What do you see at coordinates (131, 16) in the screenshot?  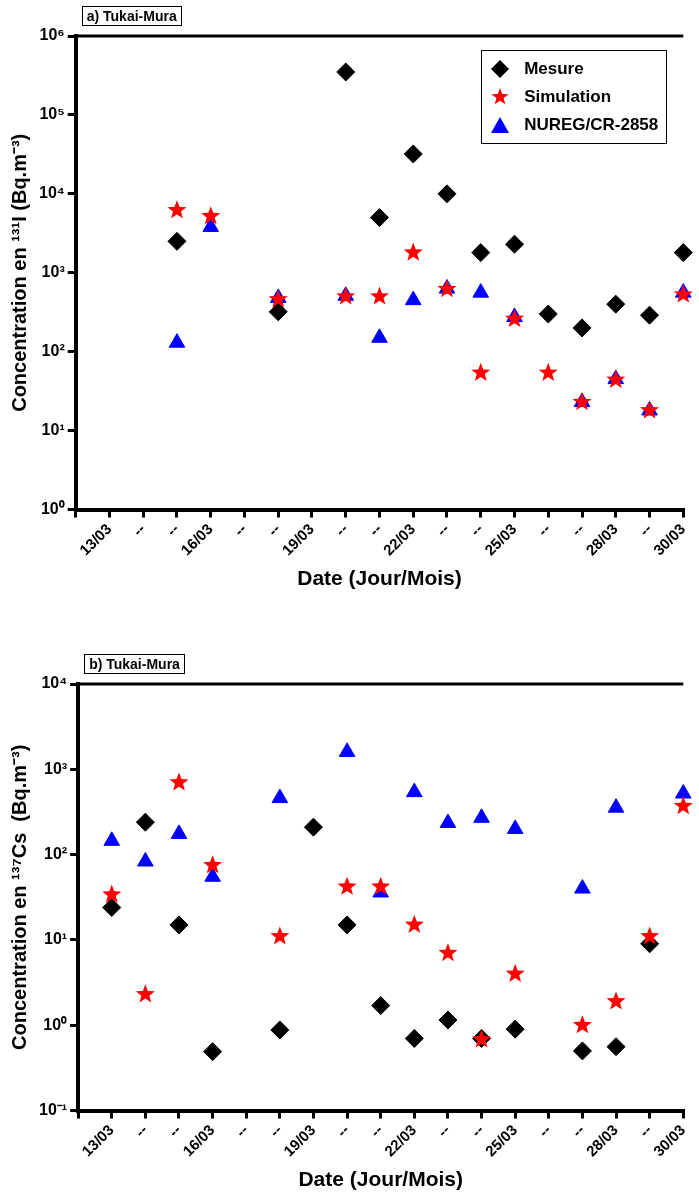 I see `chart-title: a) Tukai-Mura` at bounding box center [131, 16].